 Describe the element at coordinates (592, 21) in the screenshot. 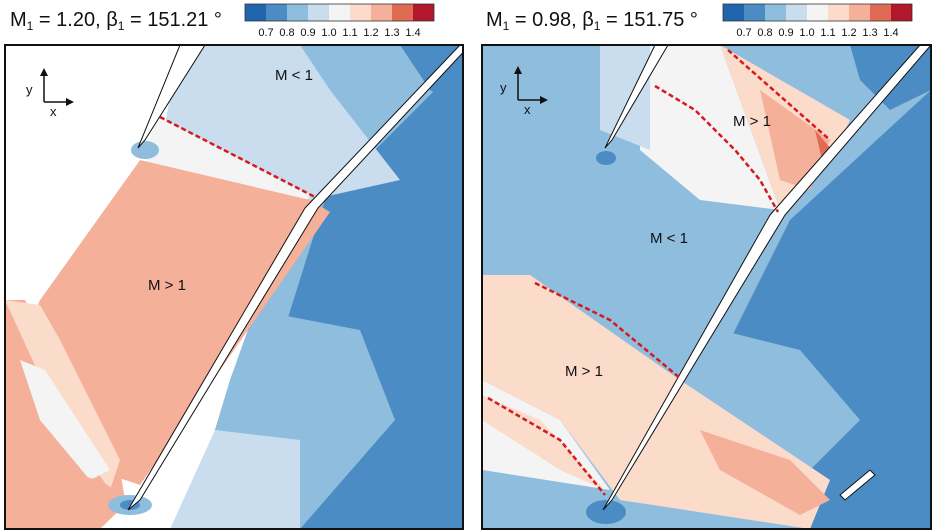

I see `panel-right-title: M1 = 0.98, β1 = 151.75 °` at that location.